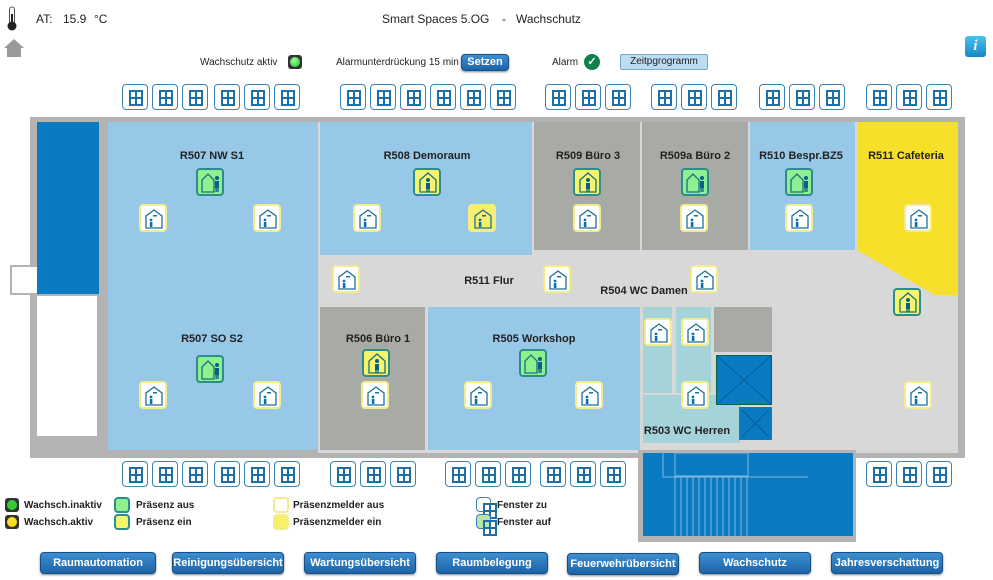 The height and width of the screenshot is (580, 993). What do you see at coordinates (337, 522) in the screenshot?
I see `legend-melder-ein: Präsenzmelder ein` at bounding box center [337, 522].